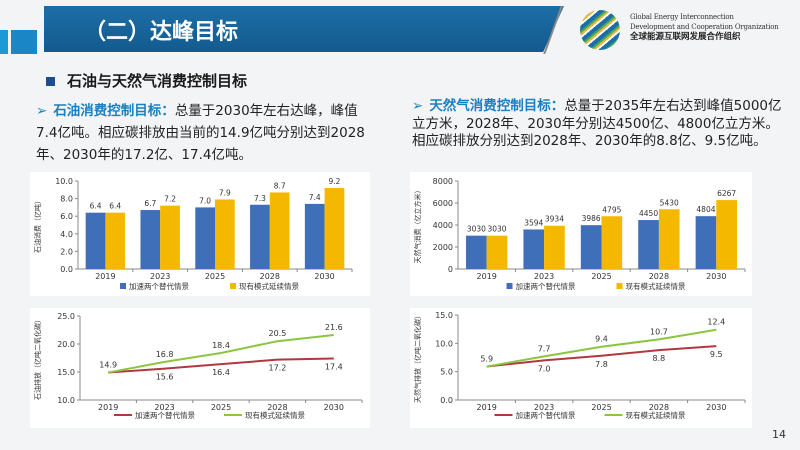  What do you see at coordinates (611, 209) in the screenshot?
I see `data-label: 4795` at bounding box center [611, 209].